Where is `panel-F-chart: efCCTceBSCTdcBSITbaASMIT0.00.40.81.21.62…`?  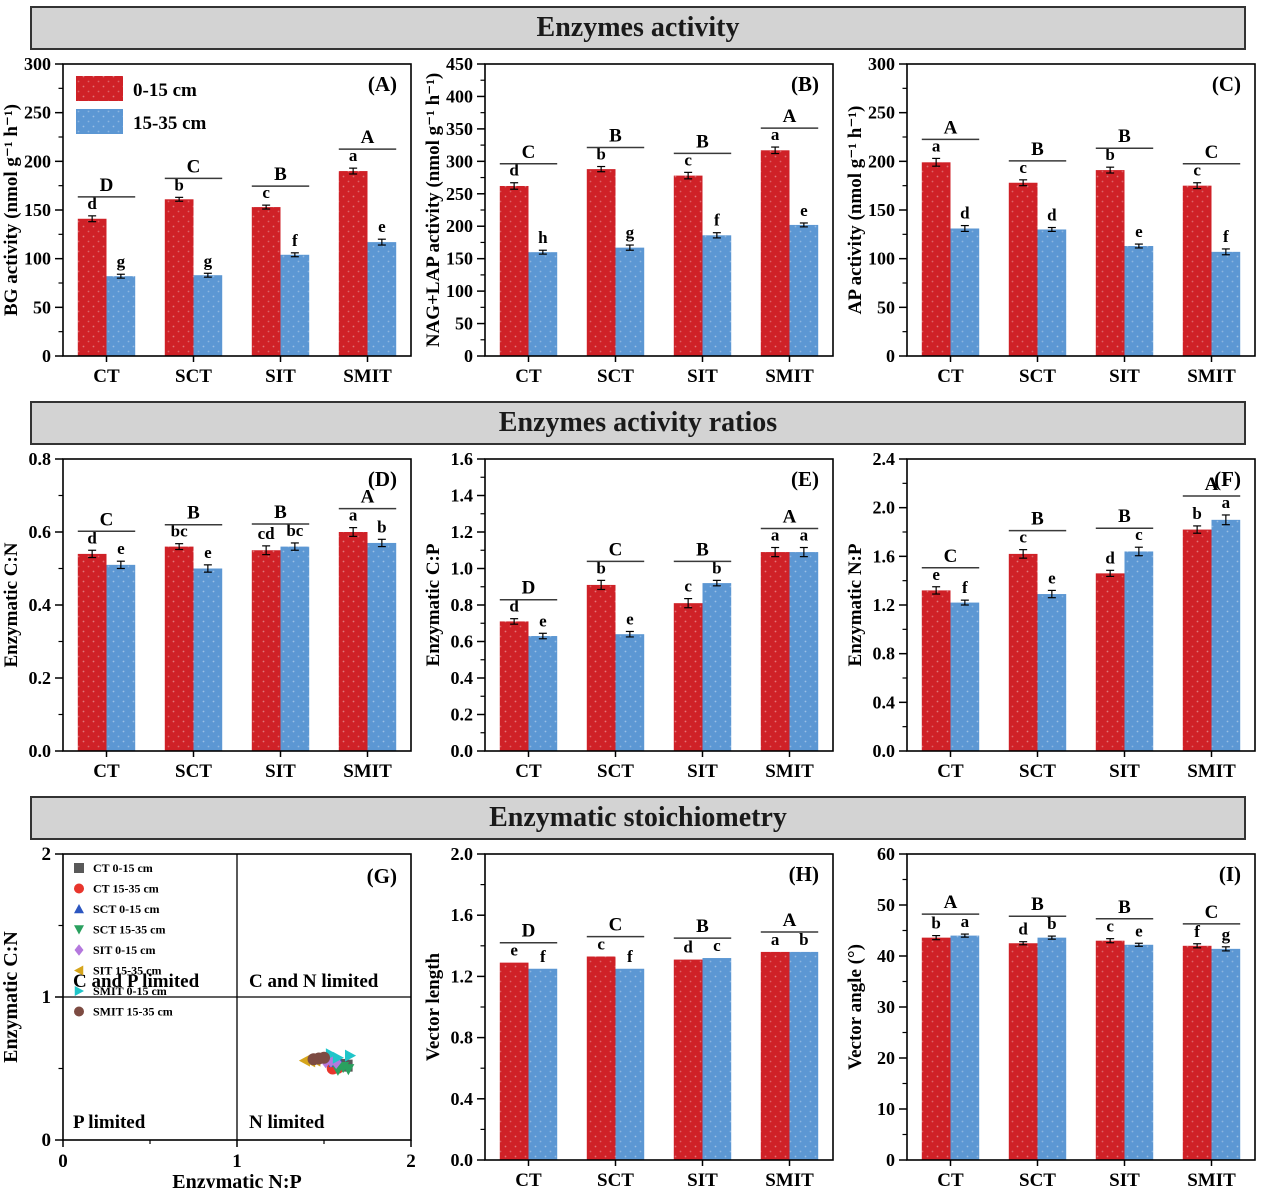
panel-F-chart: efCCTceBSCTdcBSITbaASMIT0.00.40.81.21.62… is located at coordinates (1050, 615).